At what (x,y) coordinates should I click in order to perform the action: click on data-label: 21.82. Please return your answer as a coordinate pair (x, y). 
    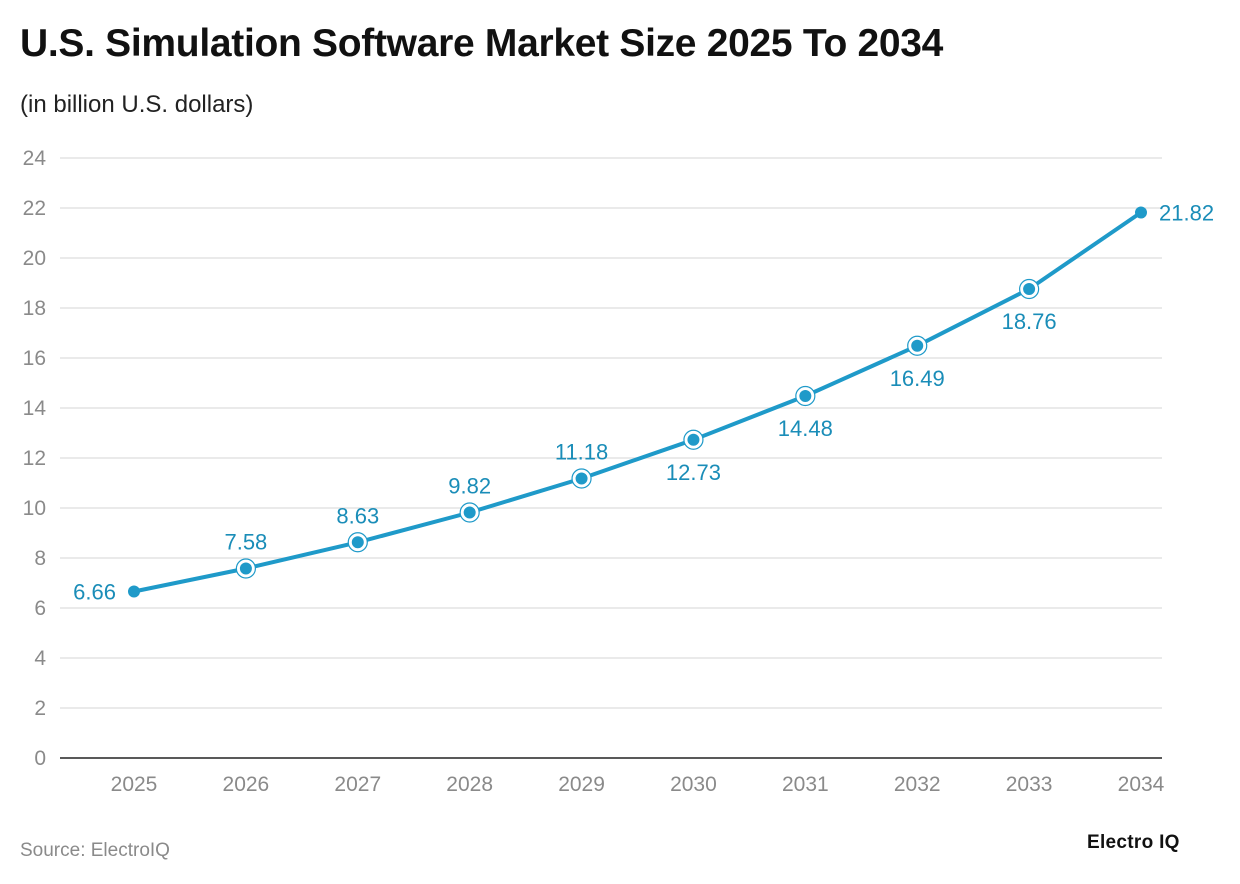
    Looking at the image, I should click on (1186, 213).